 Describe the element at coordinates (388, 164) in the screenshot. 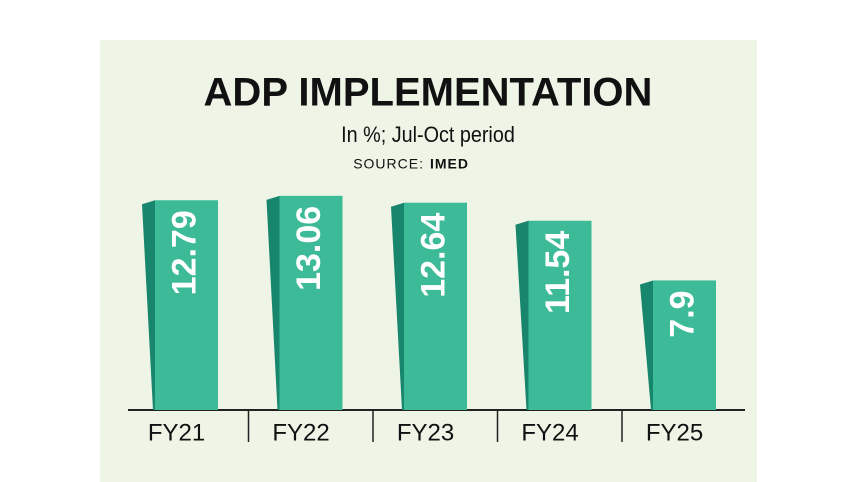

I see `source-label: SOURCE:` at that location.